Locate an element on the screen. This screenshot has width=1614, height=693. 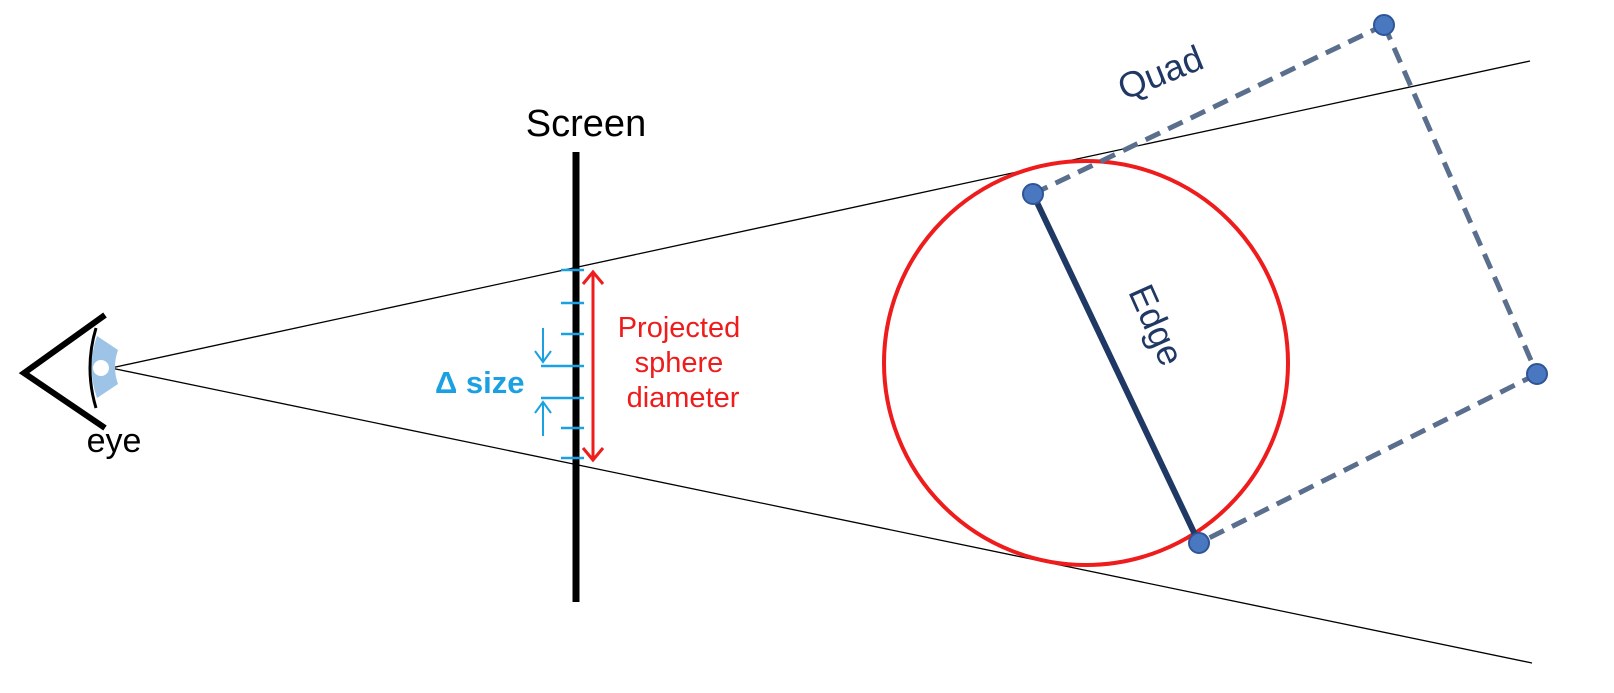
edge-label: Edge is located at coordinates (1157, 324).